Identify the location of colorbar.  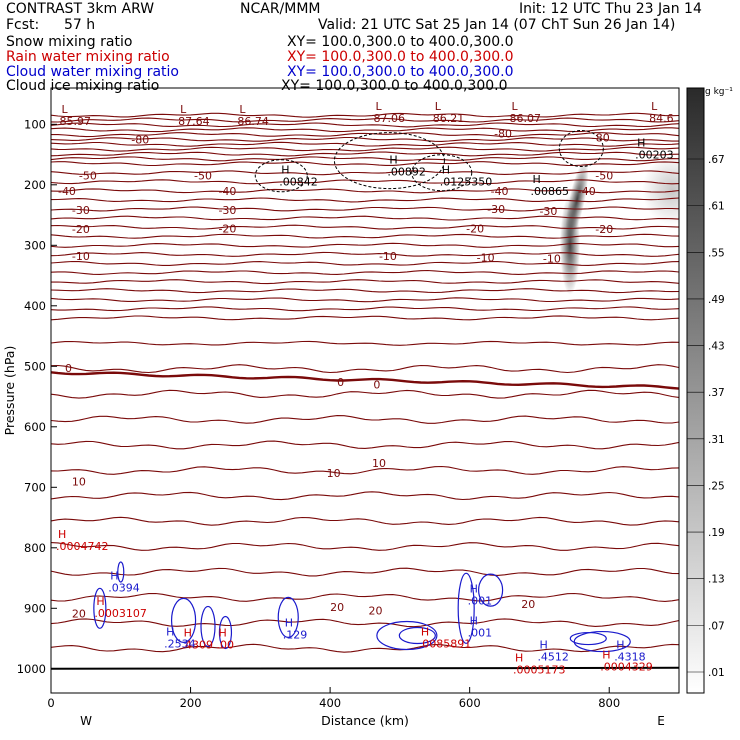
(695, 390).